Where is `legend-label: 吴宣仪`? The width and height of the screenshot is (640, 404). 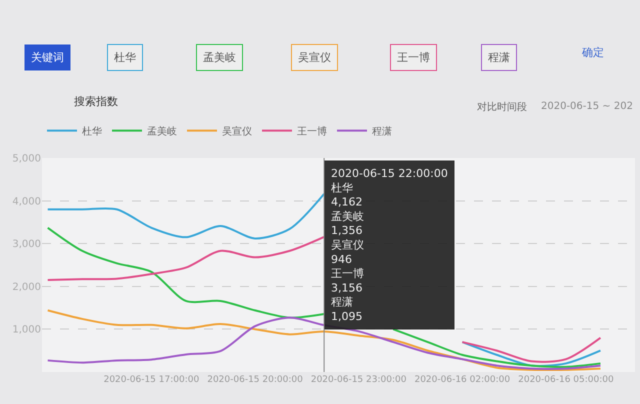 legend-label: 吴宣仪 is located at coordinates (237, 132).